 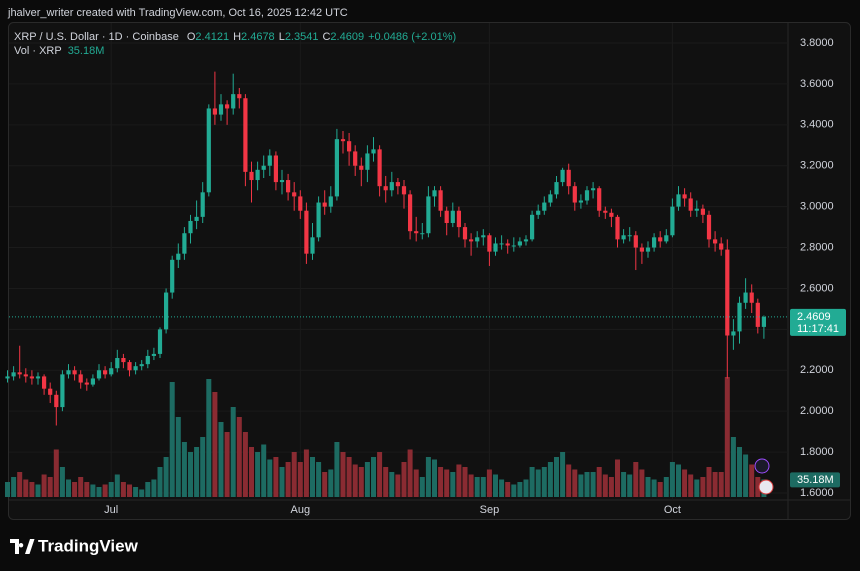 What do you see at coordinates (817, 125) in the screenshot?
I see `y-tick-label: 3.4000` at bounding box center [817, 125].